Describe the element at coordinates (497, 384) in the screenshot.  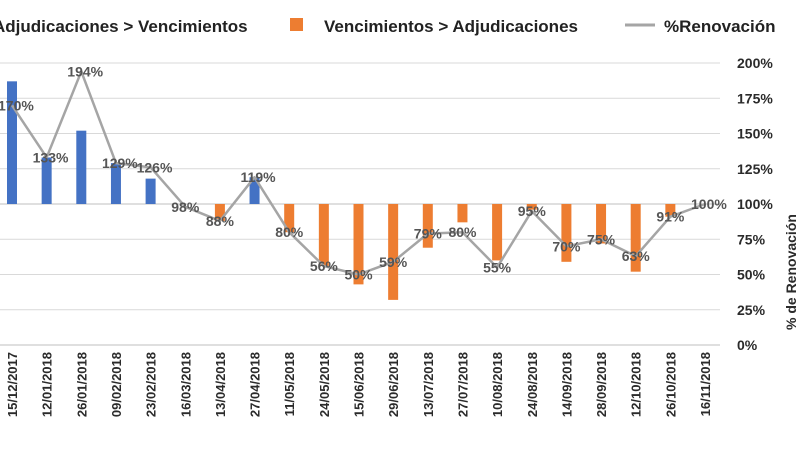
I see `x-tick-label: 10/08/2018` at that location.